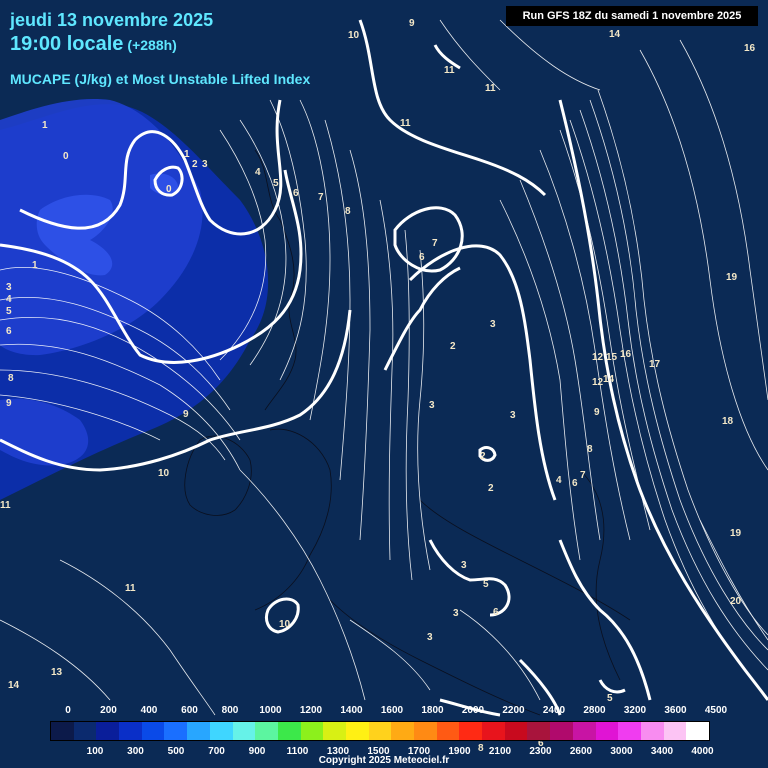 This screenshot has width=768, height=768. Describe the element at coordinates (68, 710) in the screenshot. I see `legend-label-top: 0` at that location.